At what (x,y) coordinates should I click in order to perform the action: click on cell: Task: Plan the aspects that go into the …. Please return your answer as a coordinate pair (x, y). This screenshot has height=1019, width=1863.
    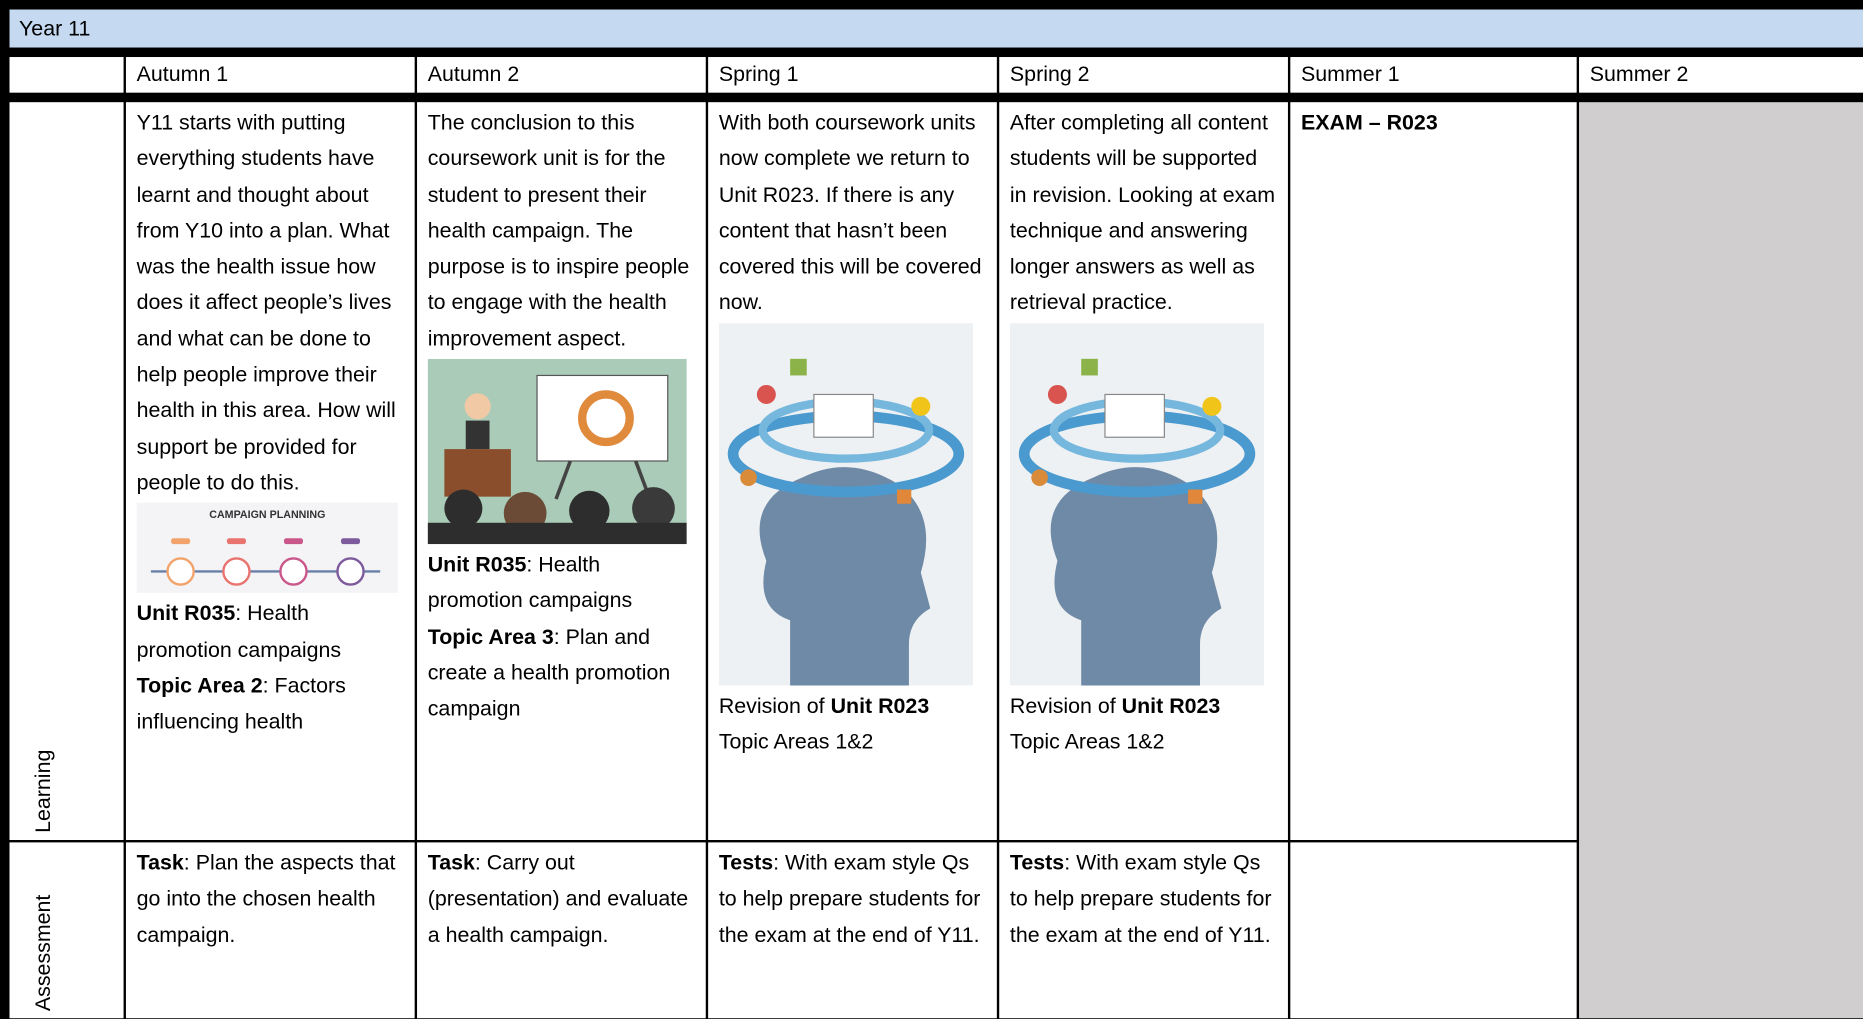
    Looking at the image, I should click on (270, 930).